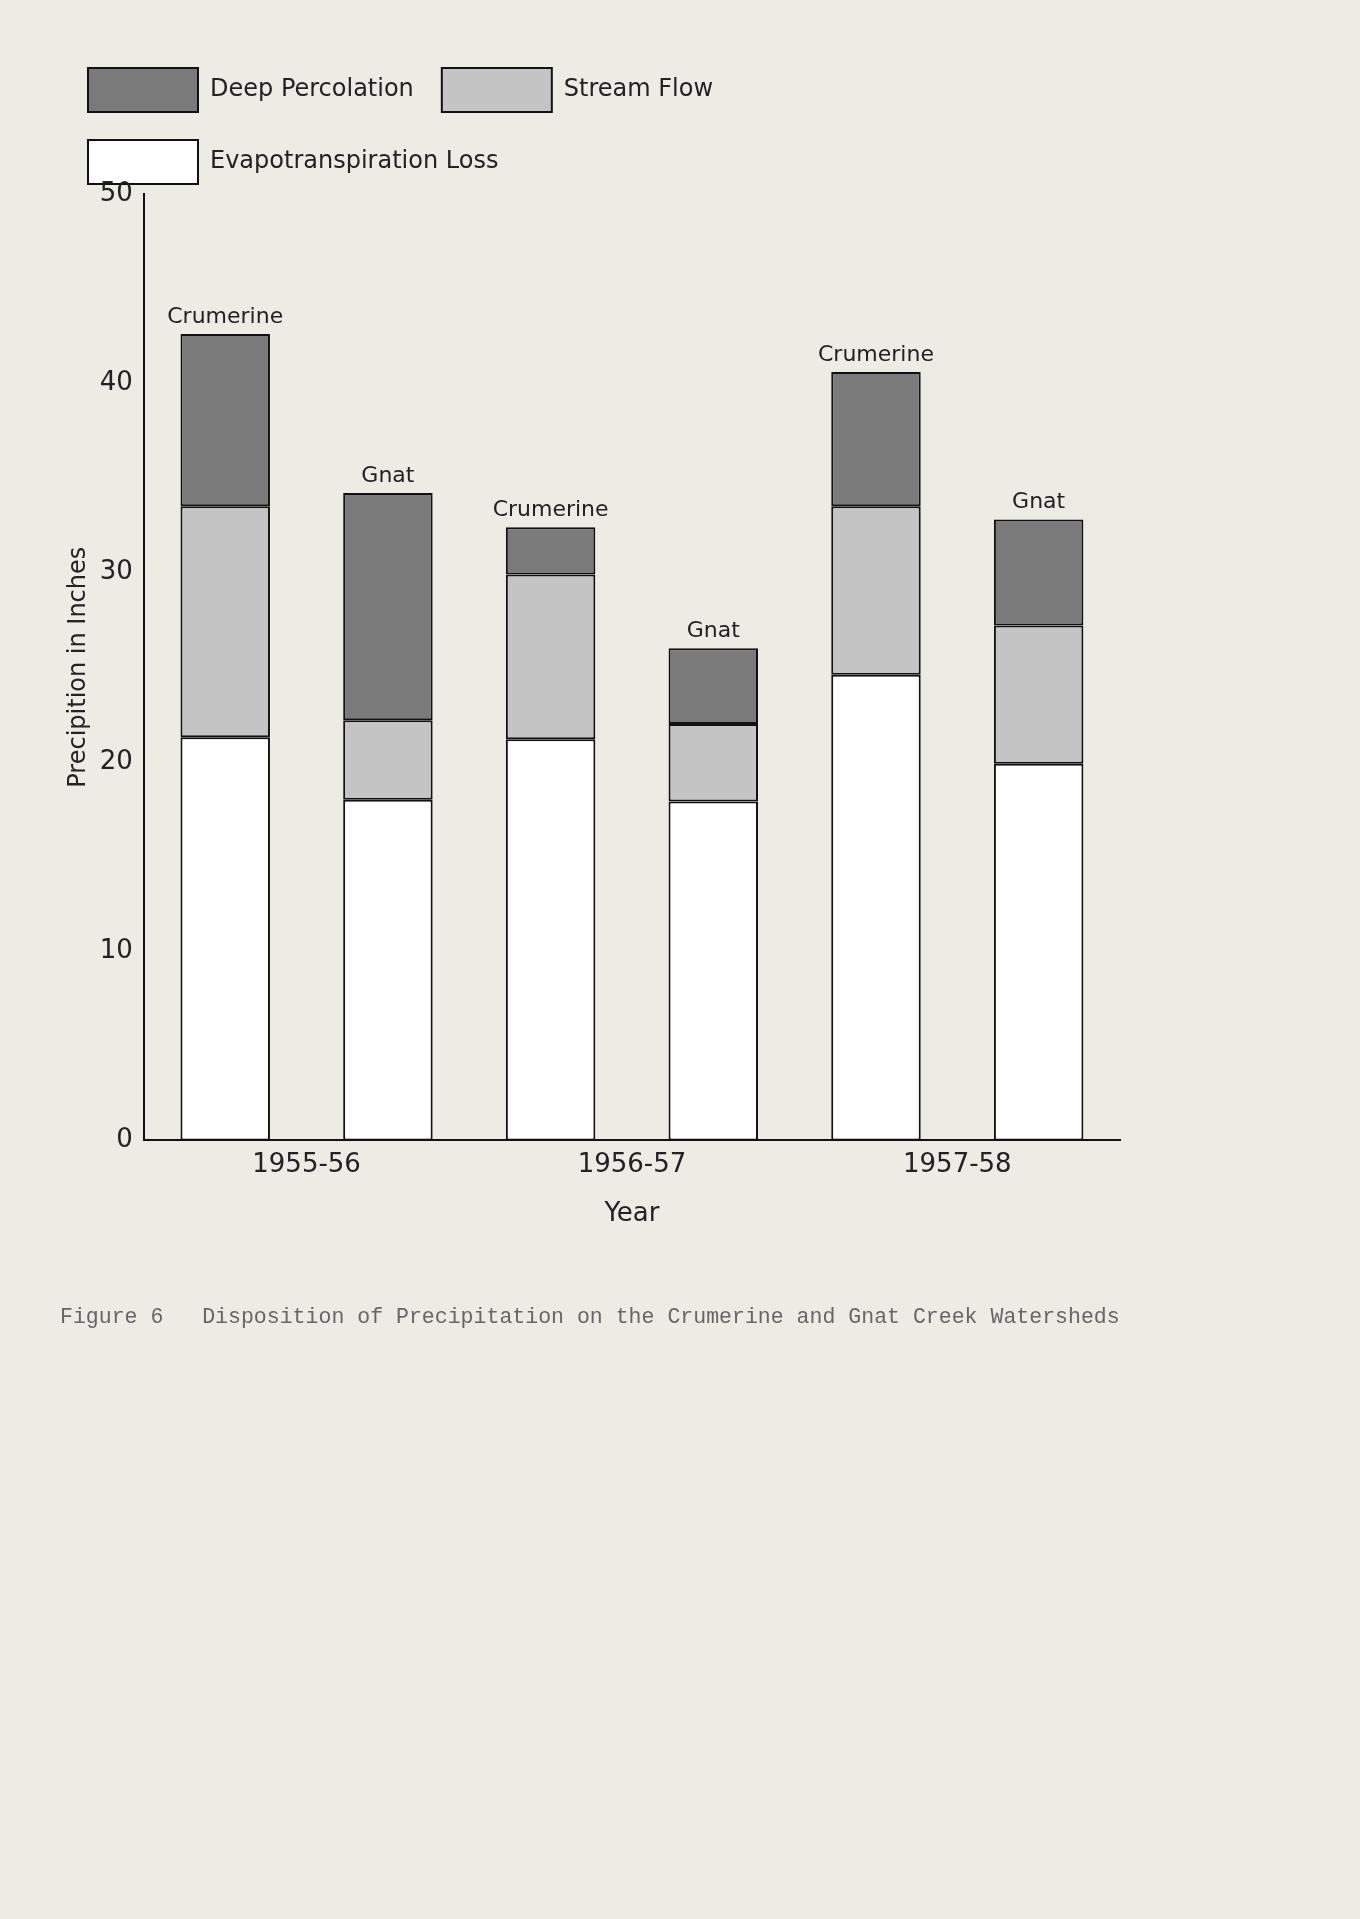 The height and width of the screenshot is (1919, 1360). What do you see at coordinates (638, 88) in the screenshot?
I see `legend-label: Stream Flow` at bounding box center [638, 88].